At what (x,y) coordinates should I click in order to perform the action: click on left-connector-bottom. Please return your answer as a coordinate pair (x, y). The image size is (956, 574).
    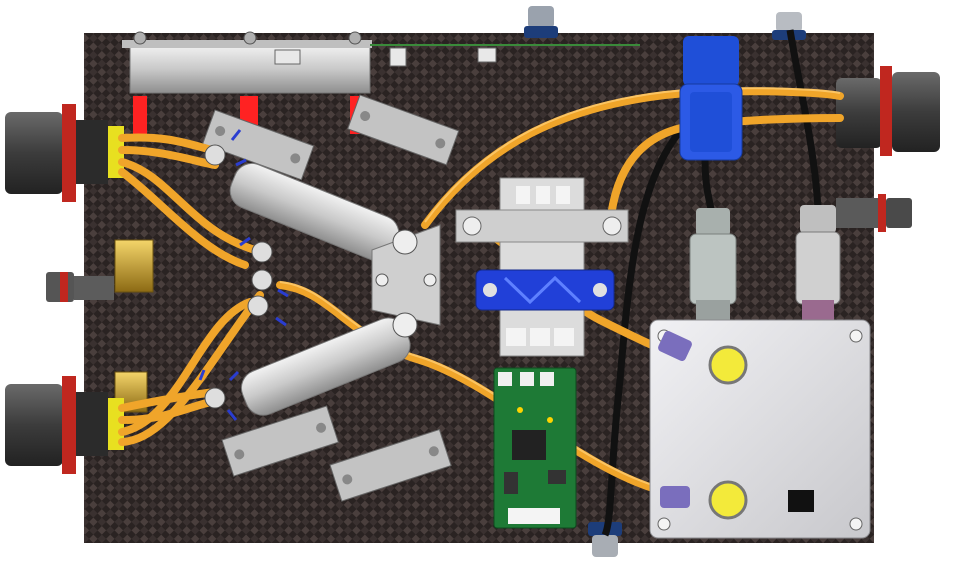
    Looking at the image, I should click on (64, 425).